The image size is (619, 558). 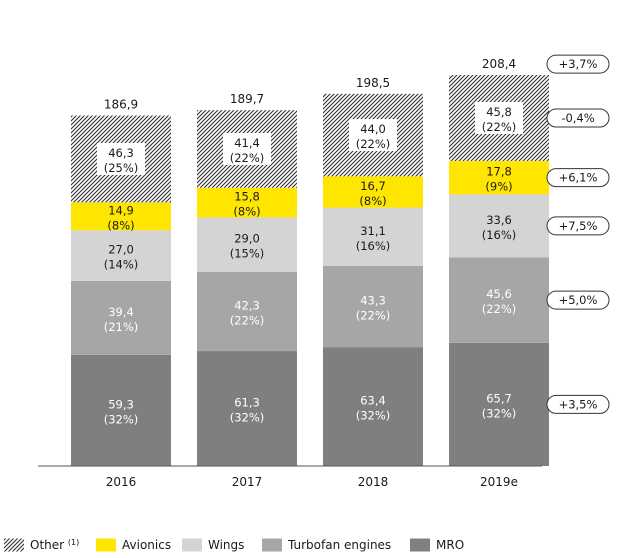 I want to click on growth-rate-total-label: +3,7%, so click(x=578, y=64).